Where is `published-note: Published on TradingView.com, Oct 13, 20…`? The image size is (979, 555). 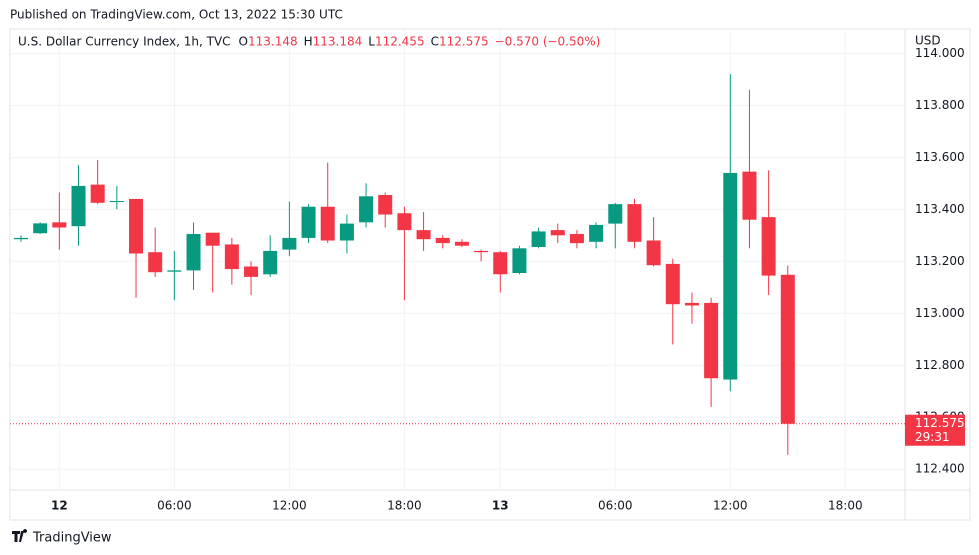 published-note: Published on TradingView.com, Oct 13, 20… is located at coordinates (176, 15).